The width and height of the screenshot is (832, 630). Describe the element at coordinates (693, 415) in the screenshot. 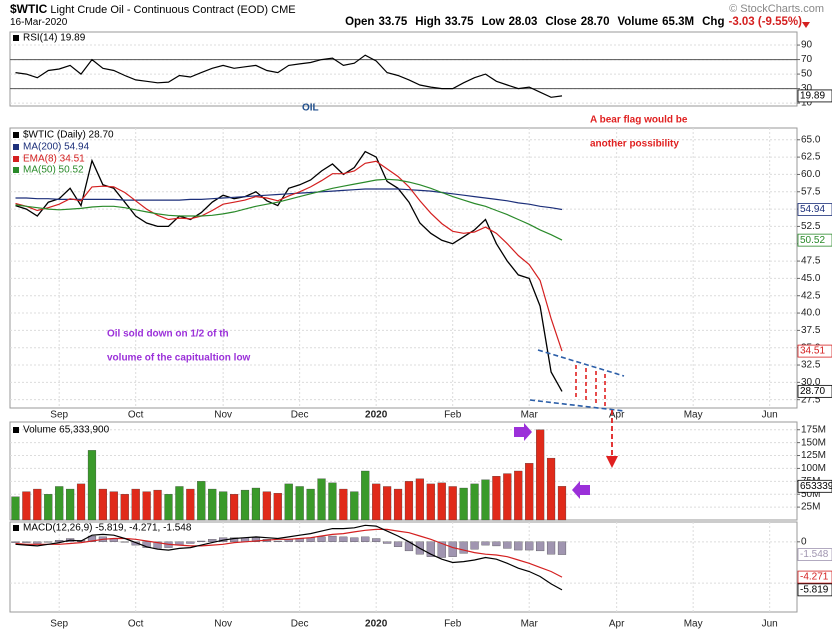

I see `x-tick-label: May` at that location.